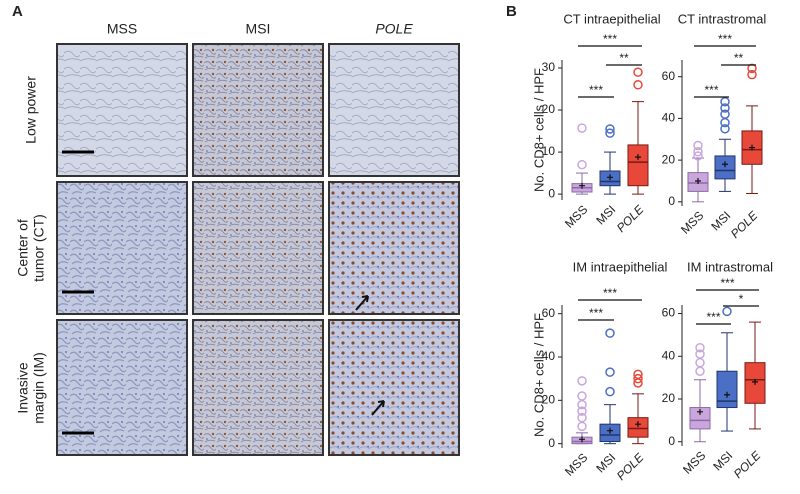 The width and height of the screenshot is (800, 494). What do you see at coordinates (741, 299) in the screenshot?
I see `significance-label: *` at bounding box center [741, 299].